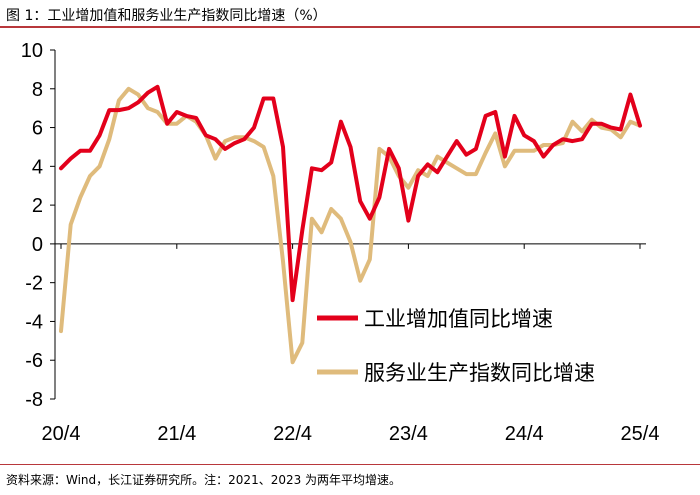 The width and height of the screenshot is (700, 495). What do you see at coordinates (458, 319) in the screenshot?
I see `legend-label-industrial: 工业增加值同比增速` at bounding box center [458, 319].